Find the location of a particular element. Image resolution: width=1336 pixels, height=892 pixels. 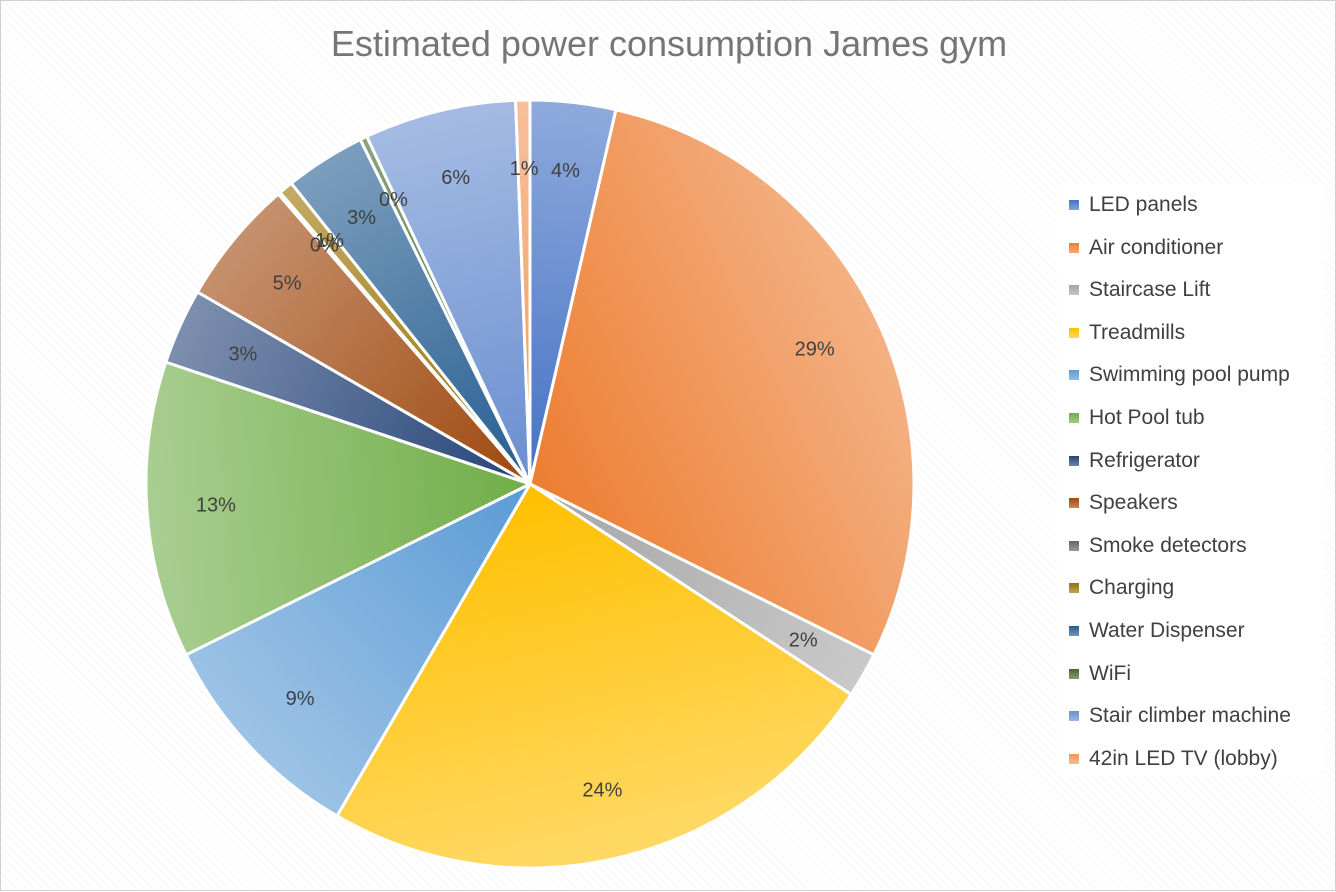

data-label-stair-climber-machine: 6% is located at coordinates (455, 178).